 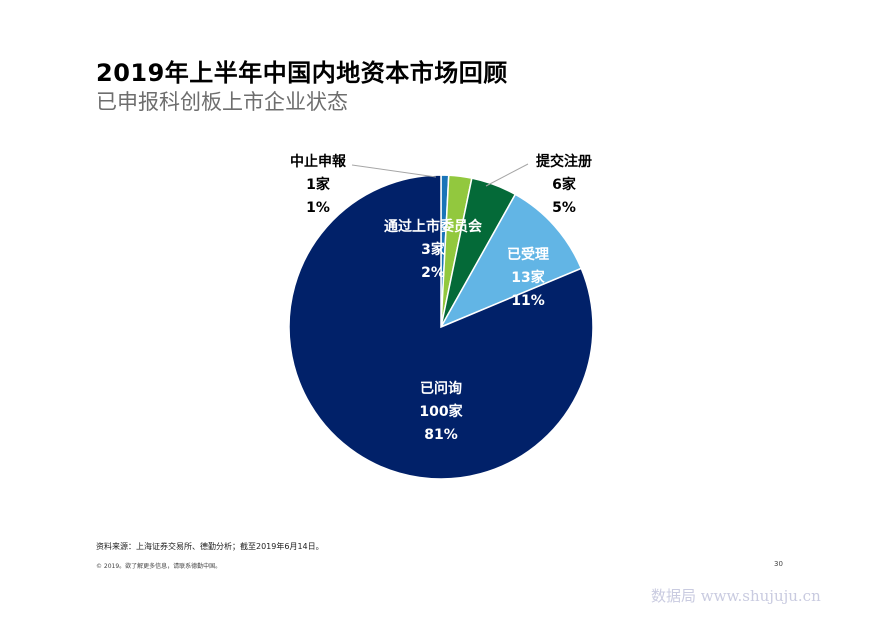 What do you see at coordinates (302, 73) in the screenshot?
I see `page-title: 2019年上半年中国内地资本市场回顾` at bounding box center [302, 73].